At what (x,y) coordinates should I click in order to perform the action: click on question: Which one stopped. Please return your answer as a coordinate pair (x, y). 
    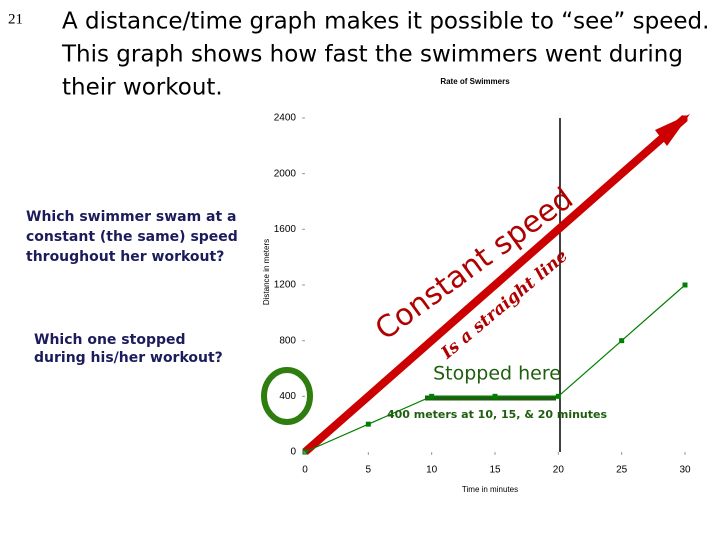
    Looking at the image, I should click on (110, 340).